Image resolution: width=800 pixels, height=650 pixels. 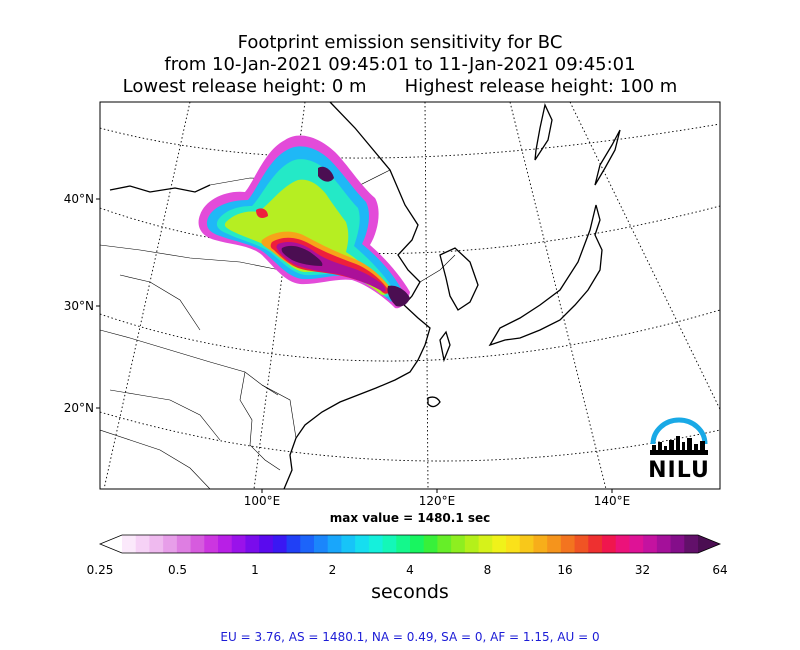 I want to click on colorbar-tick-label: 64, so click(x=720, y=570).